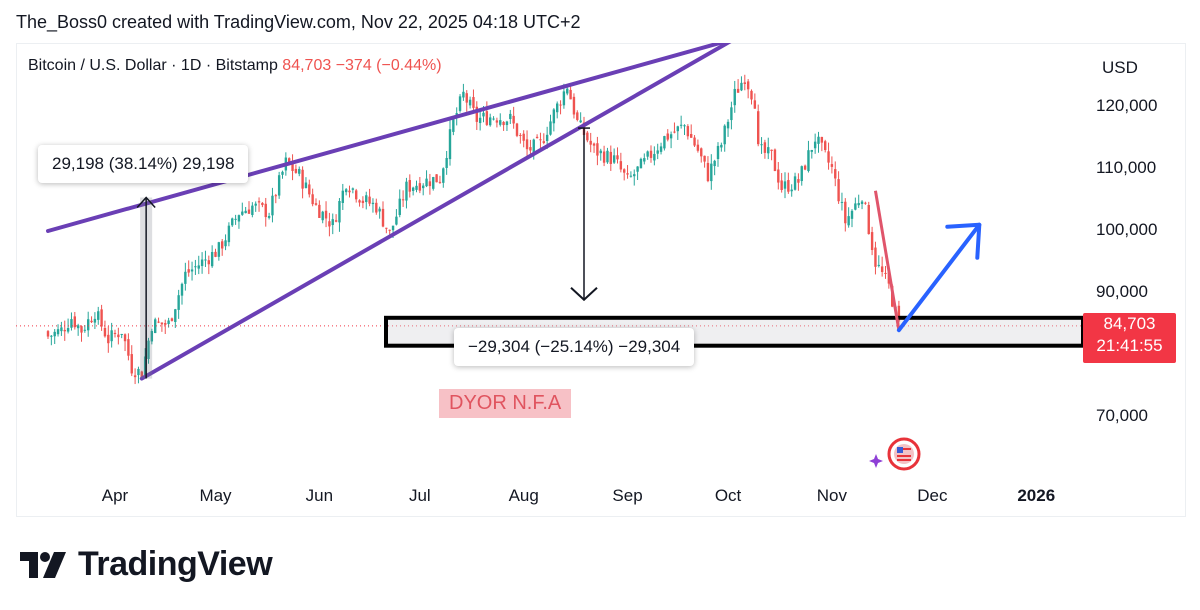 This screenshot has width=1200, height=610. Describe the element at coordinates (115, 495) in the screenshot. I see `x-tick-label: Apr` at that location.